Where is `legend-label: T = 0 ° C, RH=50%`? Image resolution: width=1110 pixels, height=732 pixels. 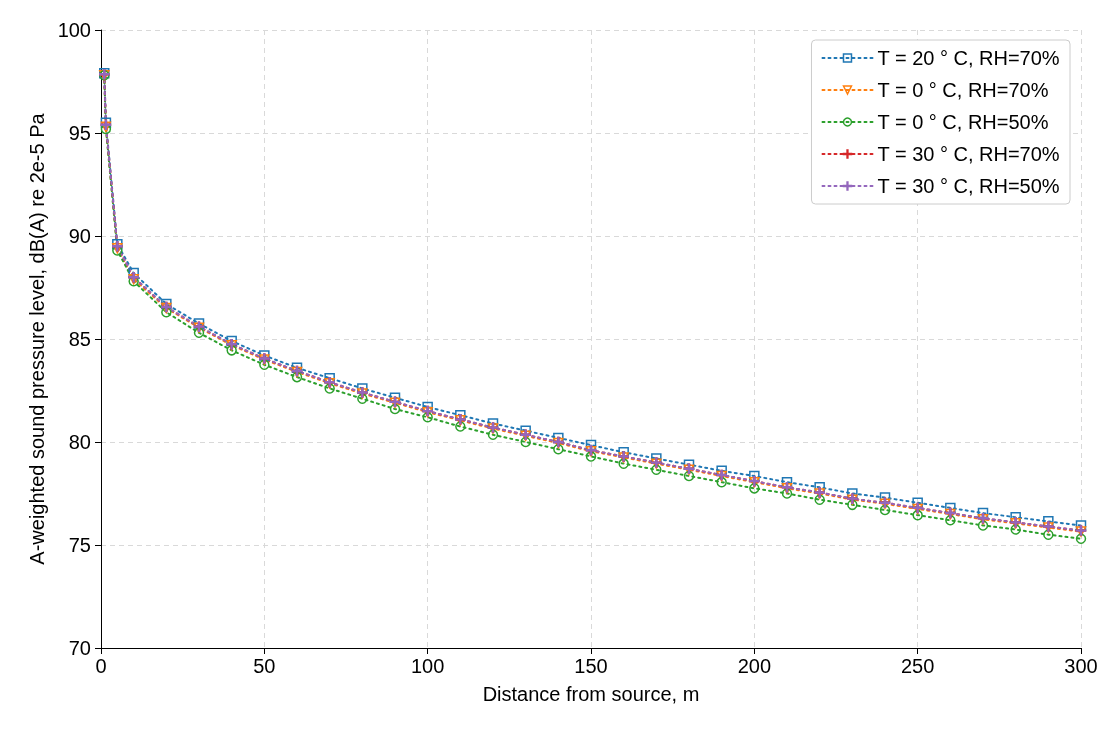 legend-label: T = 0 ° C, RH=50% is located at coordinates (963, 122).